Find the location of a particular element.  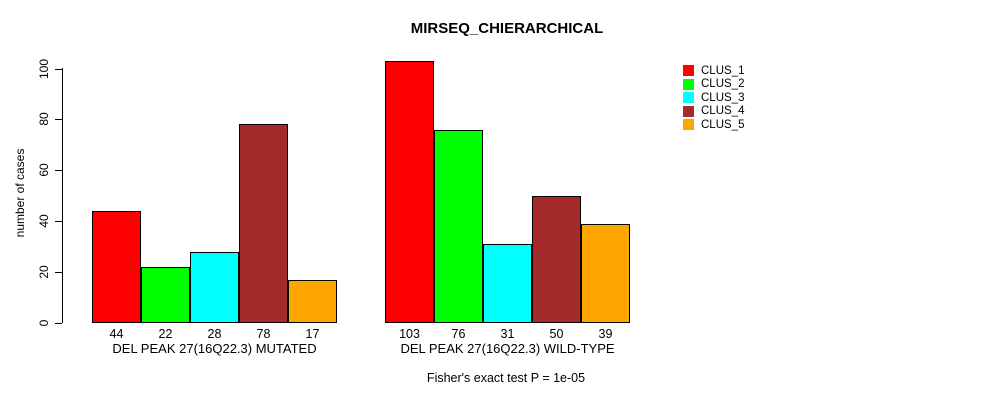

legend-item-clus_5: CLUS_5 is located at coordinates (713, 125).